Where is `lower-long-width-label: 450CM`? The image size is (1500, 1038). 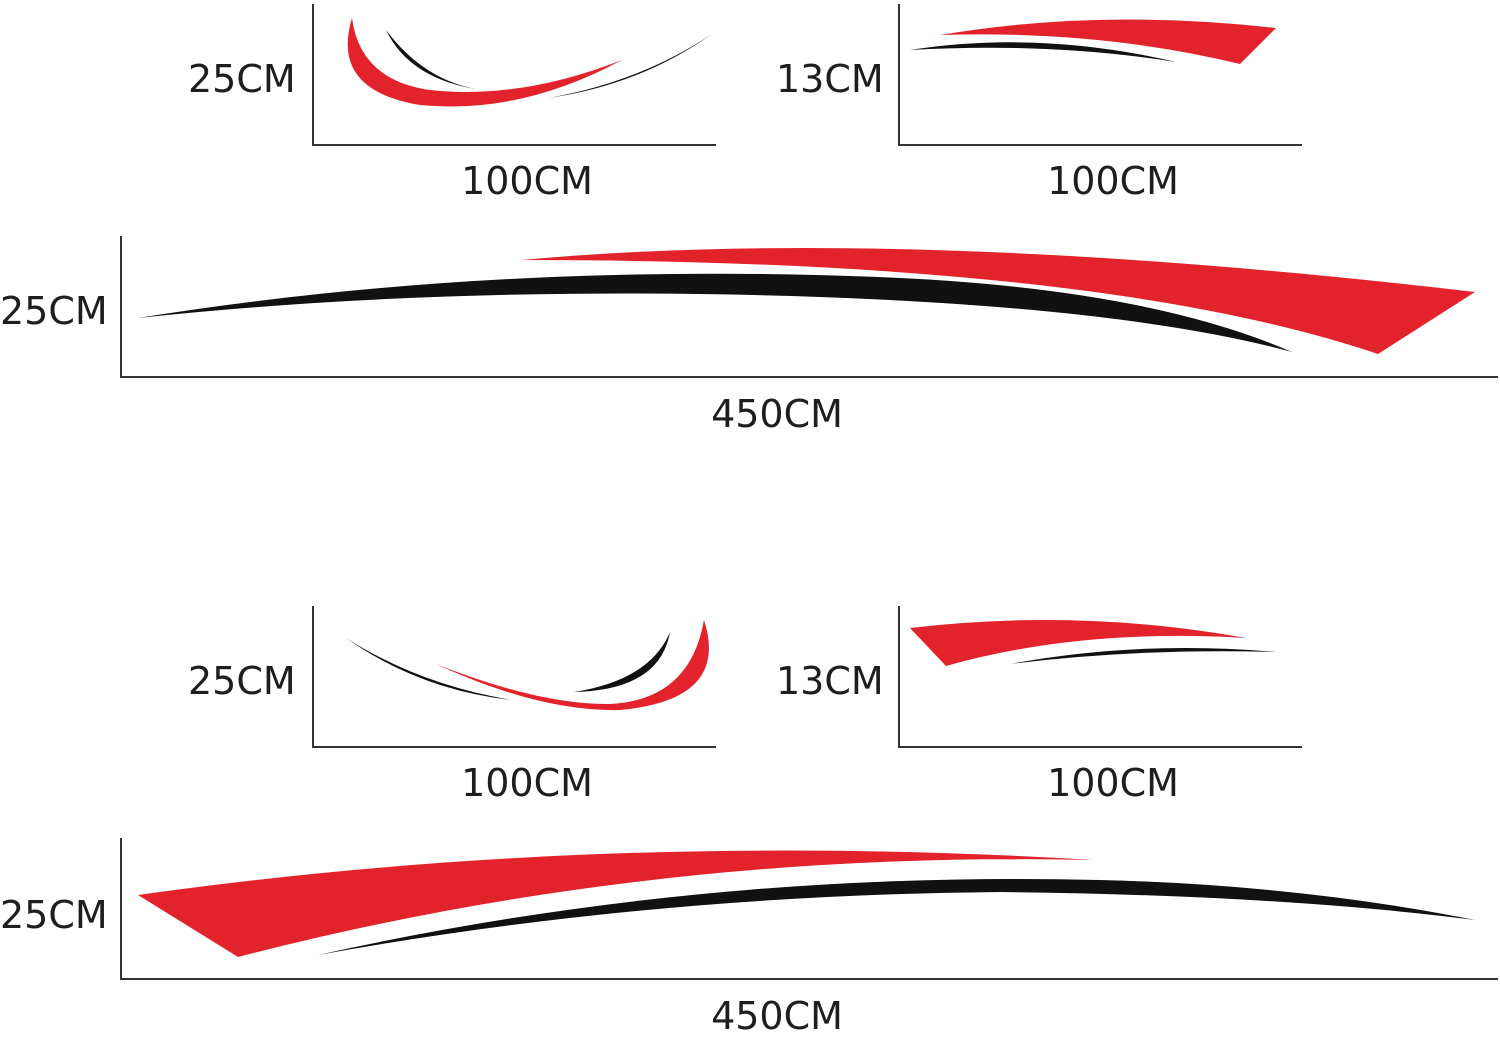 lower-long-width-label: 450CM is located at coordinates (777, 1016).